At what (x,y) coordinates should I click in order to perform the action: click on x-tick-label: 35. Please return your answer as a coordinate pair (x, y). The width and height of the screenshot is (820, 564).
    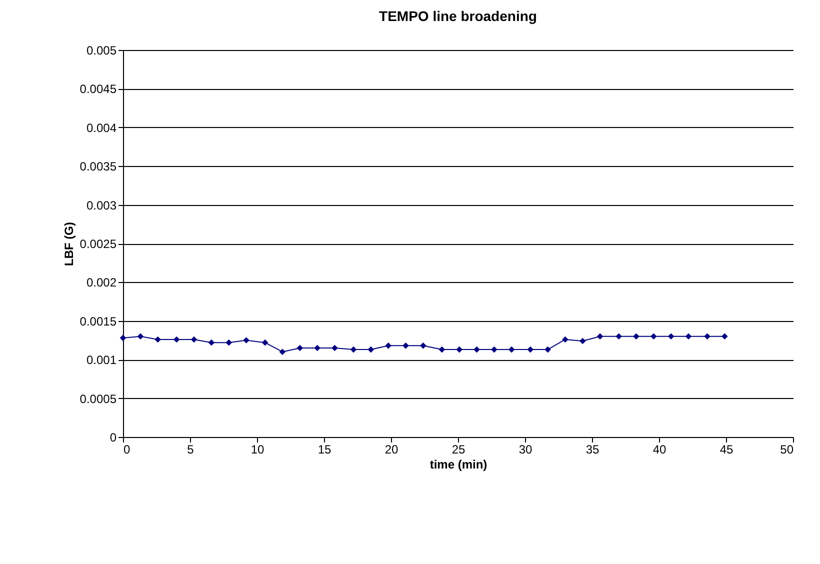
    Looking at the image, I should click on (593, 449).